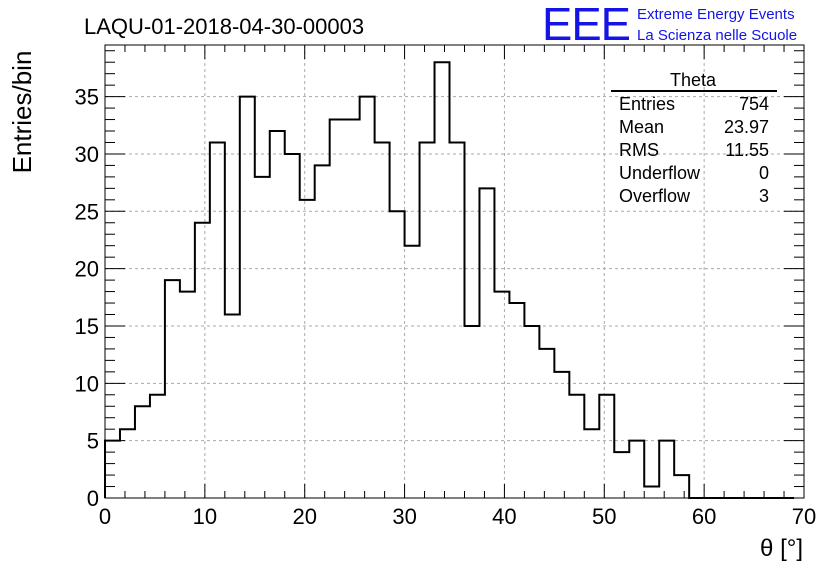 The image size is (836, 572). I want to click on run-title: LAQU-01-2018-04-30-00003, so click(224, 26).